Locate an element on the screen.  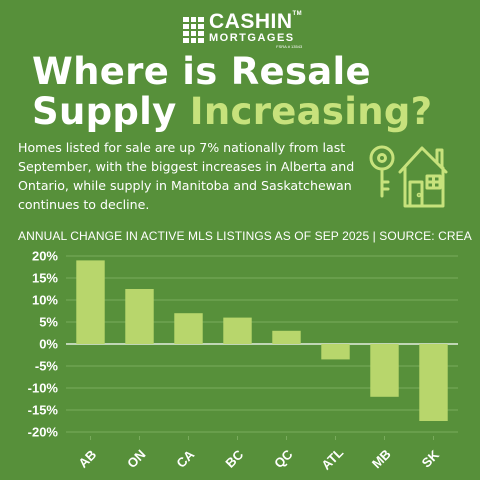
headline: Where is Resale Supply Increasing? is located at coordinates (232, 92).